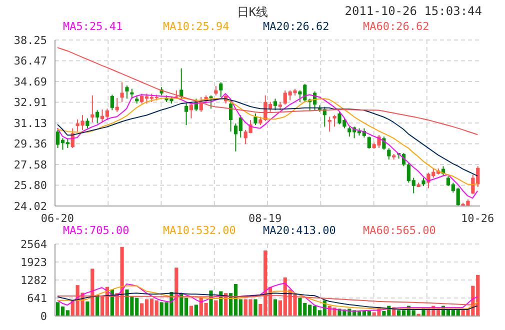 The height and width of the screenshot is (330, 505). Describe the element at coordinates (30, 103) in the screenshot. I see `y-tick-label: 32.91` at that location.